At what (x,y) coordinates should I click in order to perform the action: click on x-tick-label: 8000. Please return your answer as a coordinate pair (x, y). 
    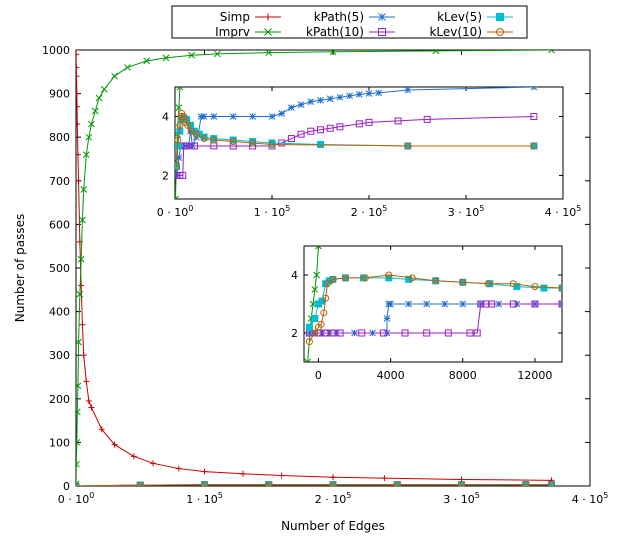
    Looking at the image, I should click on (463, 375).